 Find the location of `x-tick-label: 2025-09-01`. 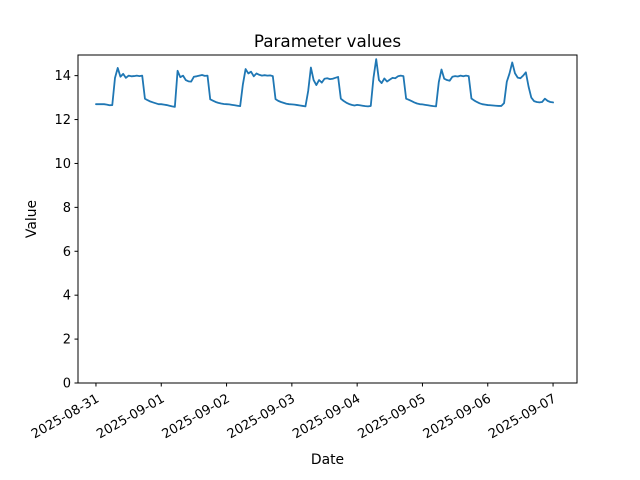

x-tick-label: 2025-09-01 is located at coordinates (130, 416).